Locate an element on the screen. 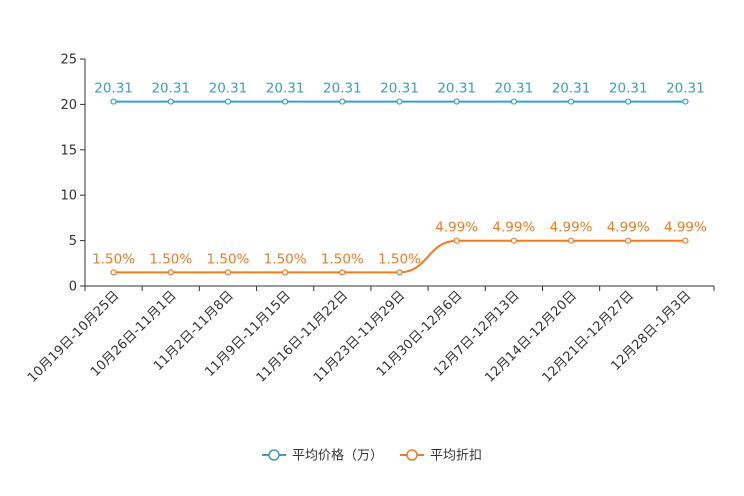 This screenshot has height=496, width=744. y-axis: 0 5 10 15 20 25 is located at coordinates (73, 174).